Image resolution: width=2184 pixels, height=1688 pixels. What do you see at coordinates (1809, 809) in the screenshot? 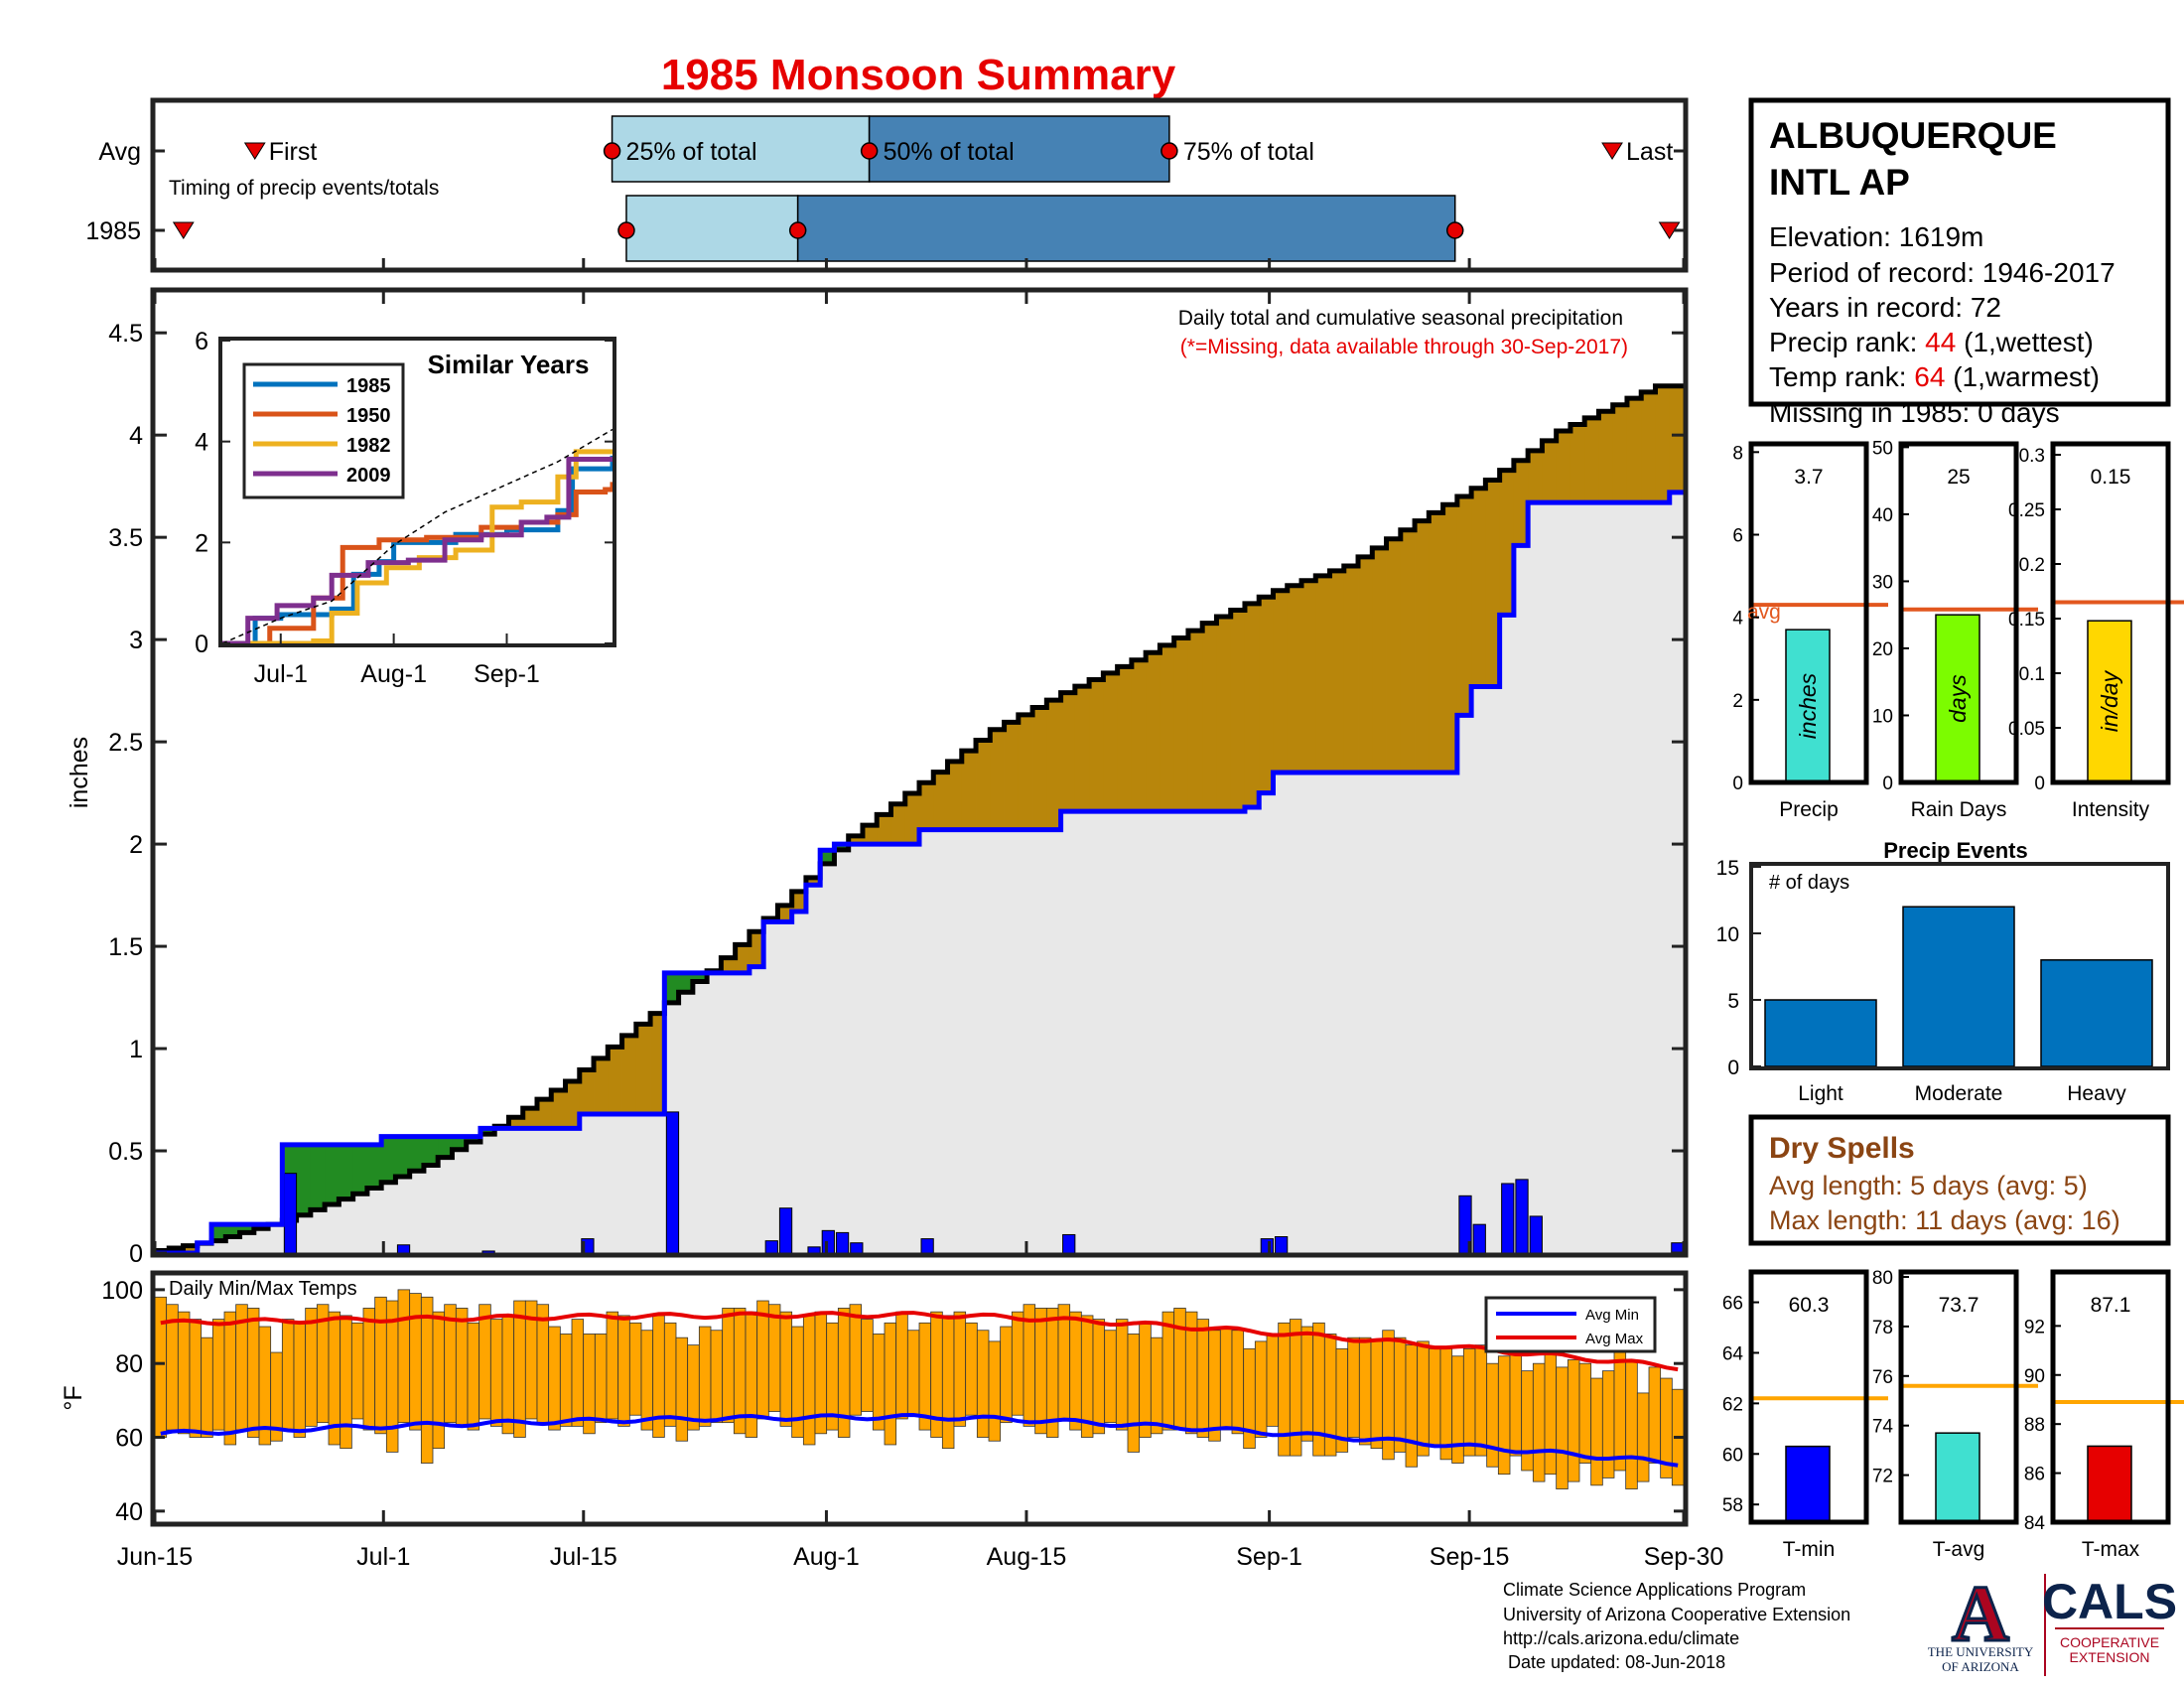
I see `precip-category-label: Precip` at bounding box center [1809, 809].